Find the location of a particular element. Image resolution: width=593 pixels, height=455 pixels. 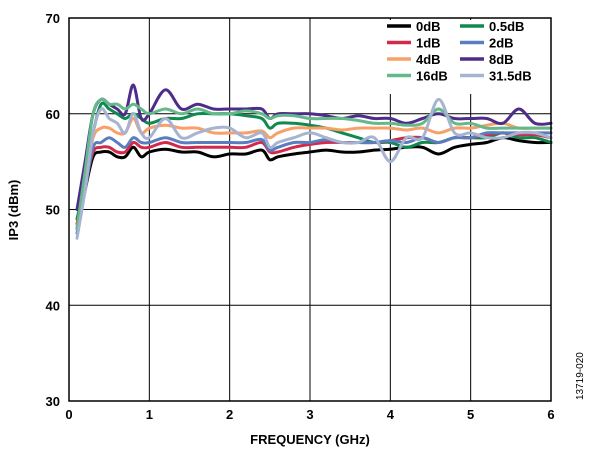

y-tick-label: 60 is located at coordinates (53, 114).